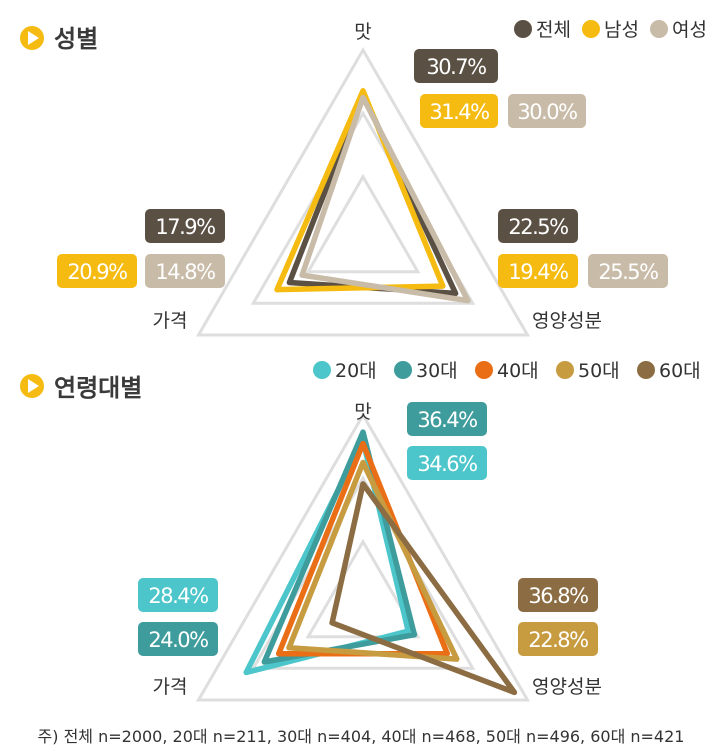  I want to click on age-badge-맛-20대: 34.6%, so click(447, 463).